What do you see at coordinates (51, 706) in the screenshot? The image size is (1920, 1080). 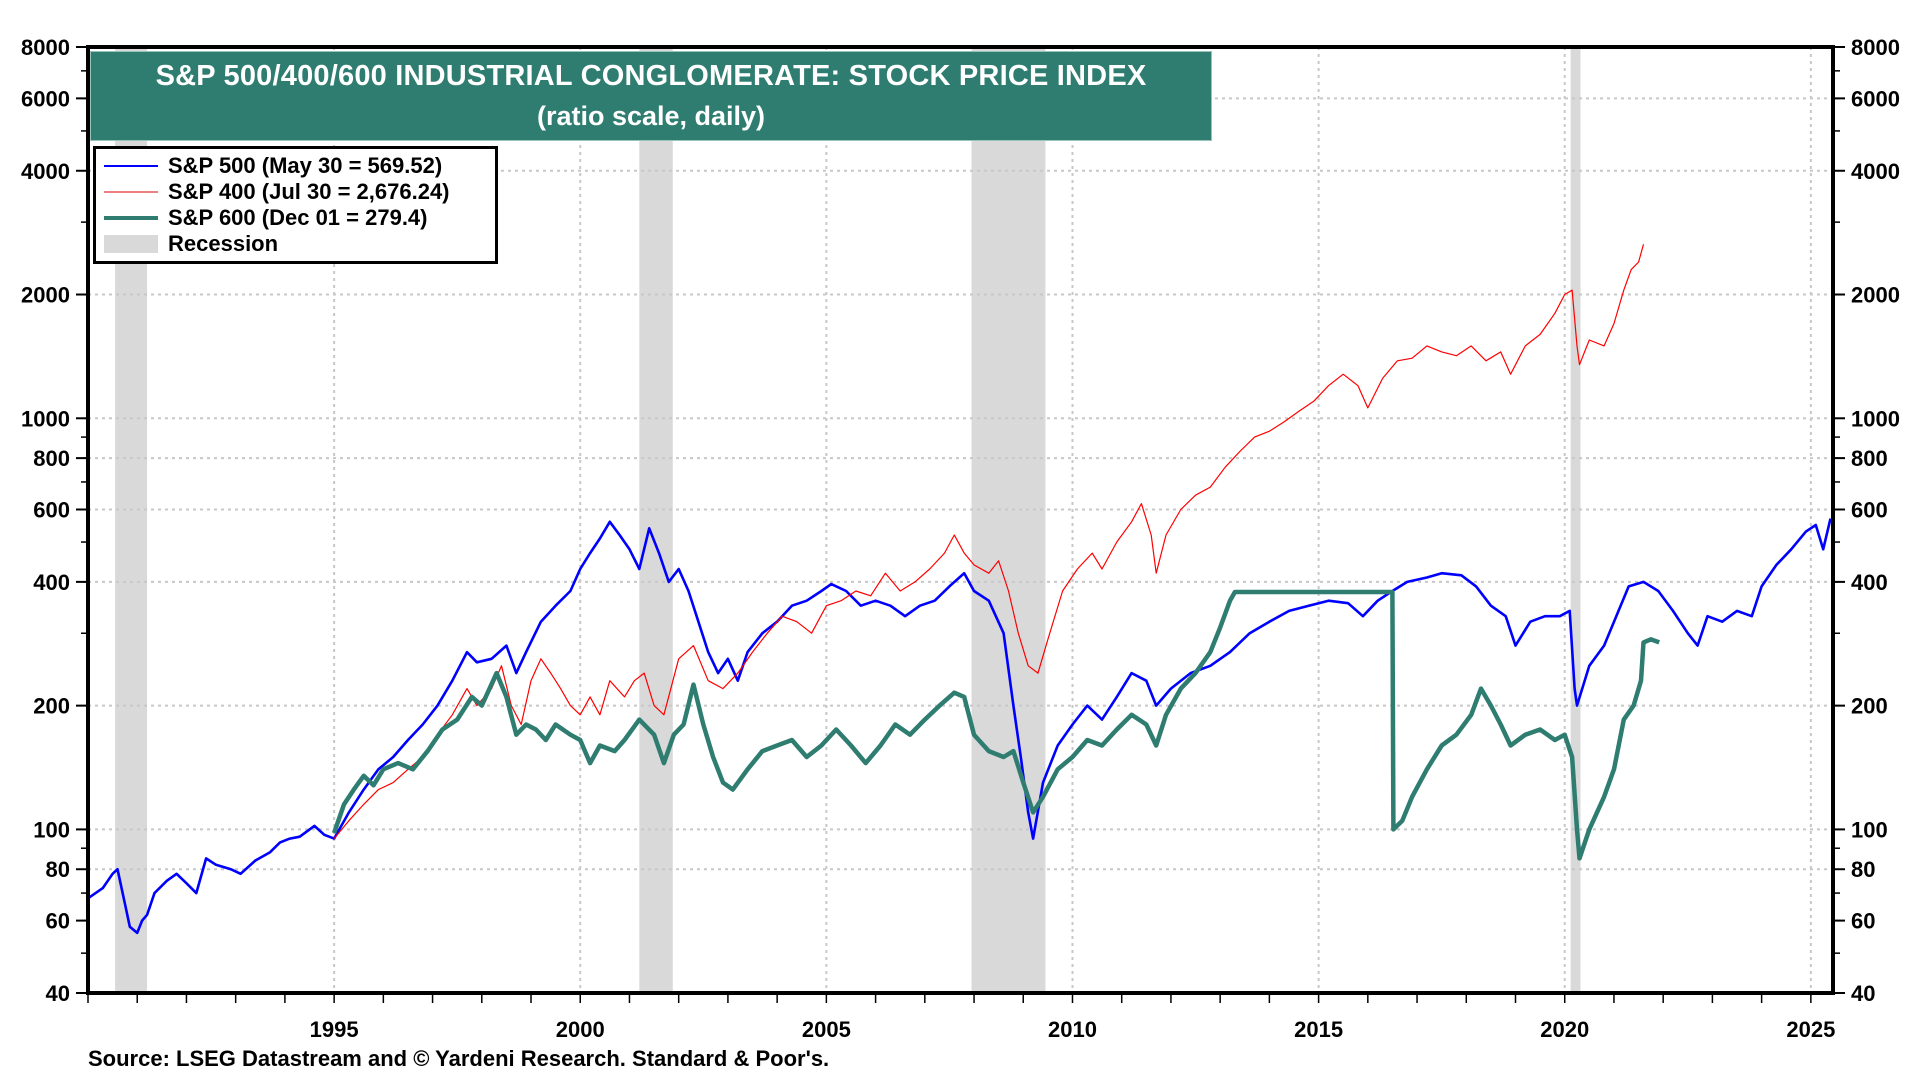 I see `y-tick-label-left: 200` at bounding box center [51, 706].